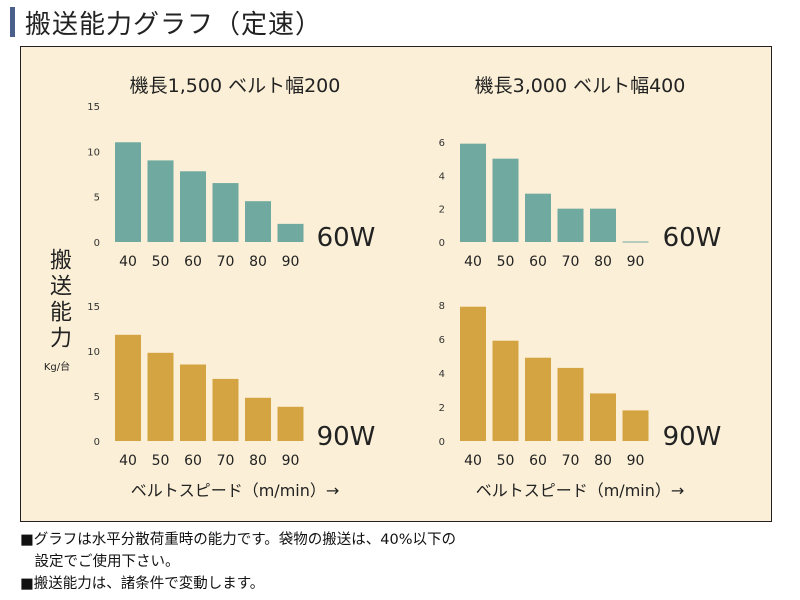  I want to click on chart-2-wattage-label: 60W, so click(692, 238).